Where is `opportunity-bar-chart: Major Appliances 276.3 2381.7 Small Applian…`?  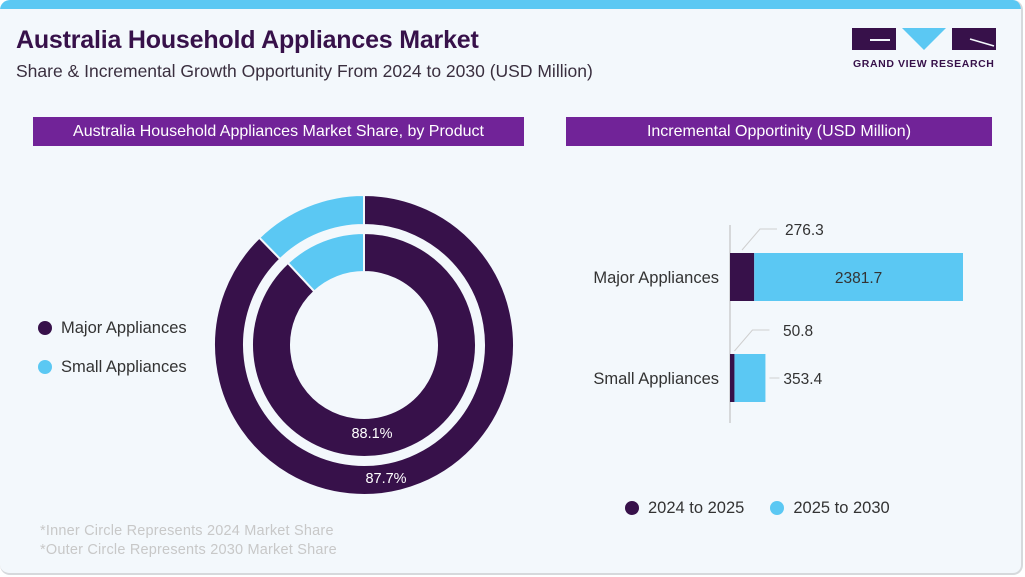
opportunity-bar-chart: Major Appliances 276.3 2381.7 Small Applian… is located at coordinates (778, 322).